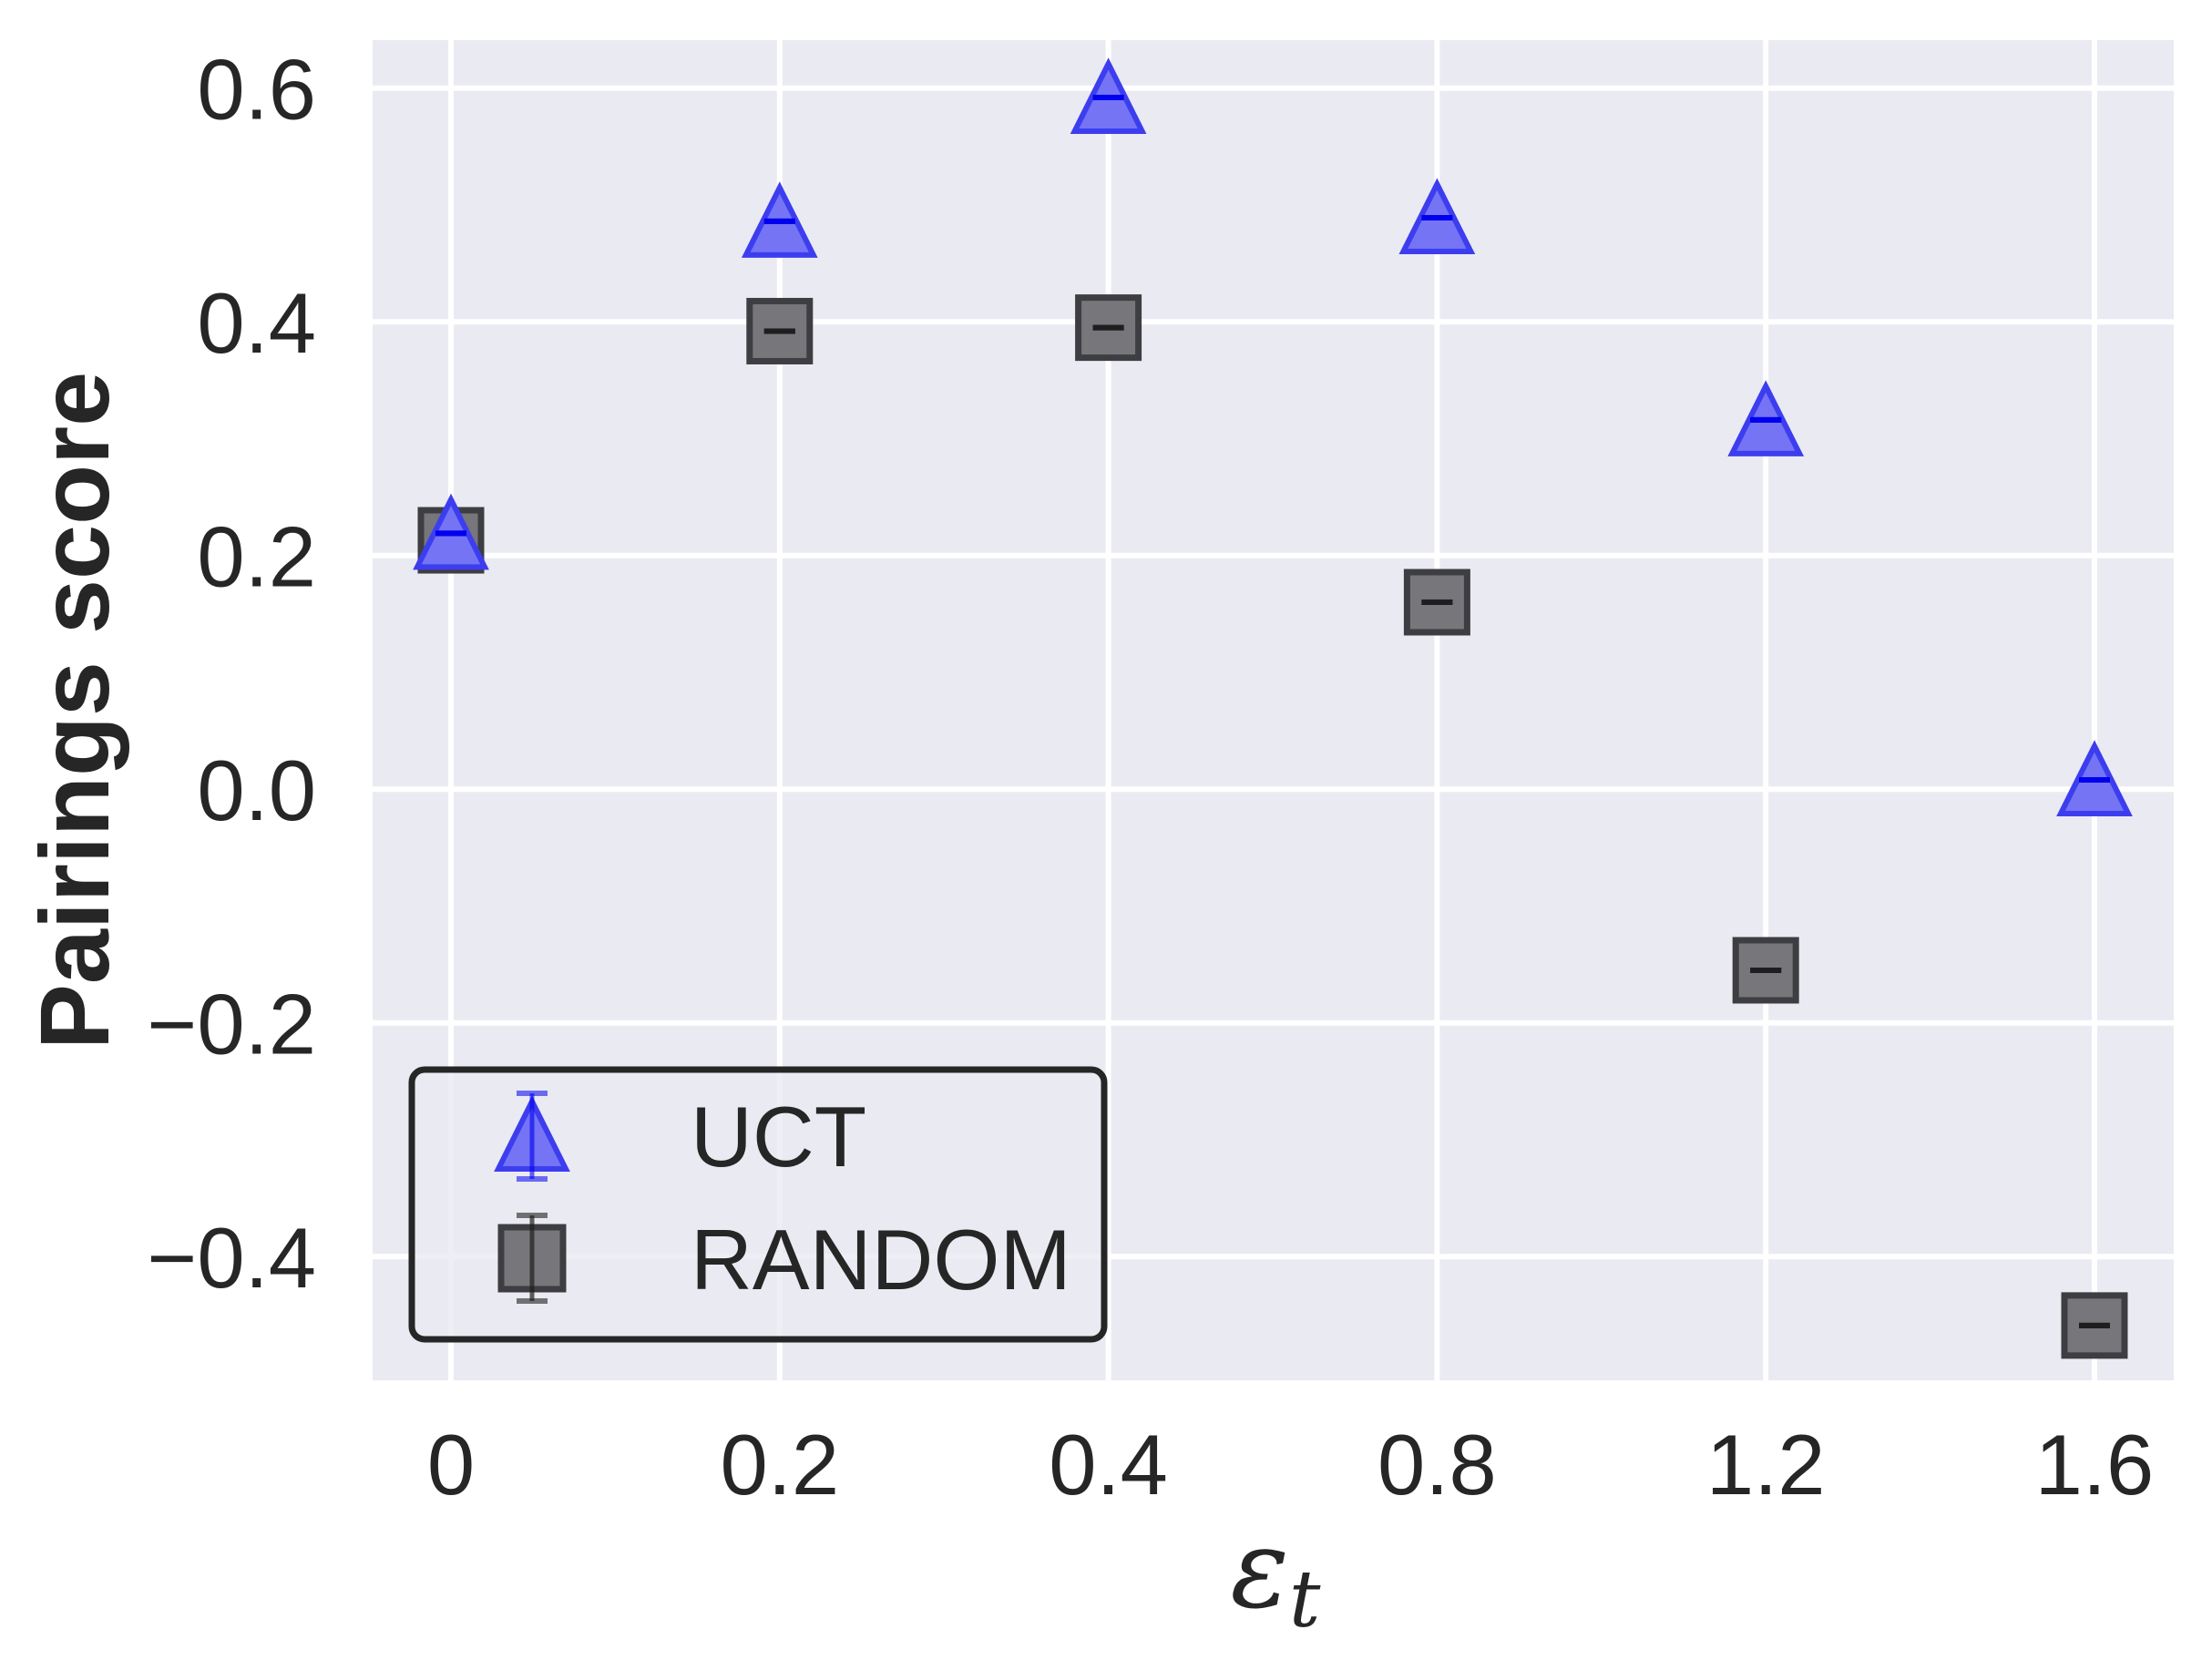  I want to click on x-tick-label: 0.4, so click(1108, 1464).